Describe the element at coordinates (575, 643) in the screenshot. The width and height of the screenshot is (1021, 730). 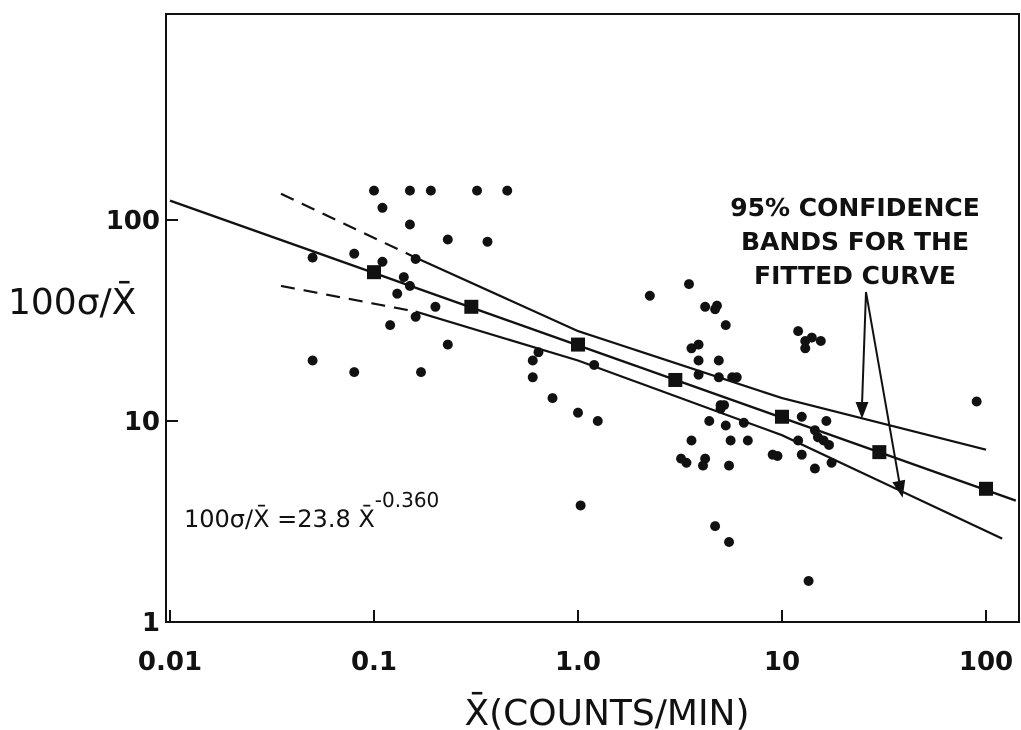
I see `x-axis-ticks: 0.01 0.1 1.0 10 100` at that location.